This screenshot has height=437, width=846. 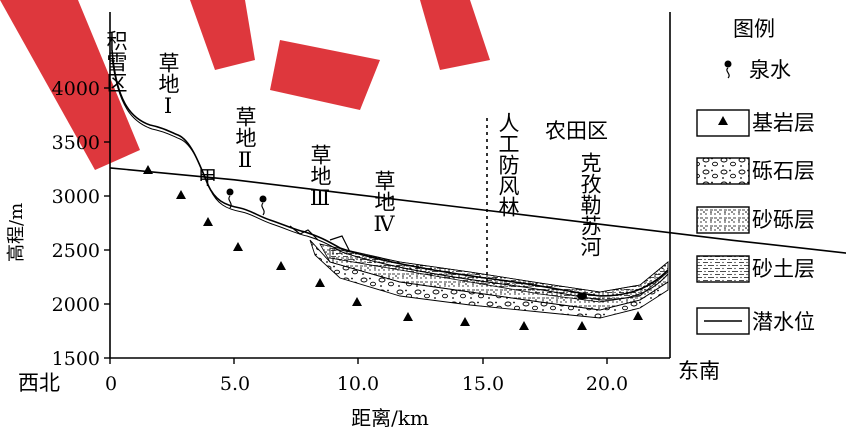 What do you see at coordinates (207, 178) in the screenshot?
I see `point-a-label: 甲` at bounding box center [207, 178].